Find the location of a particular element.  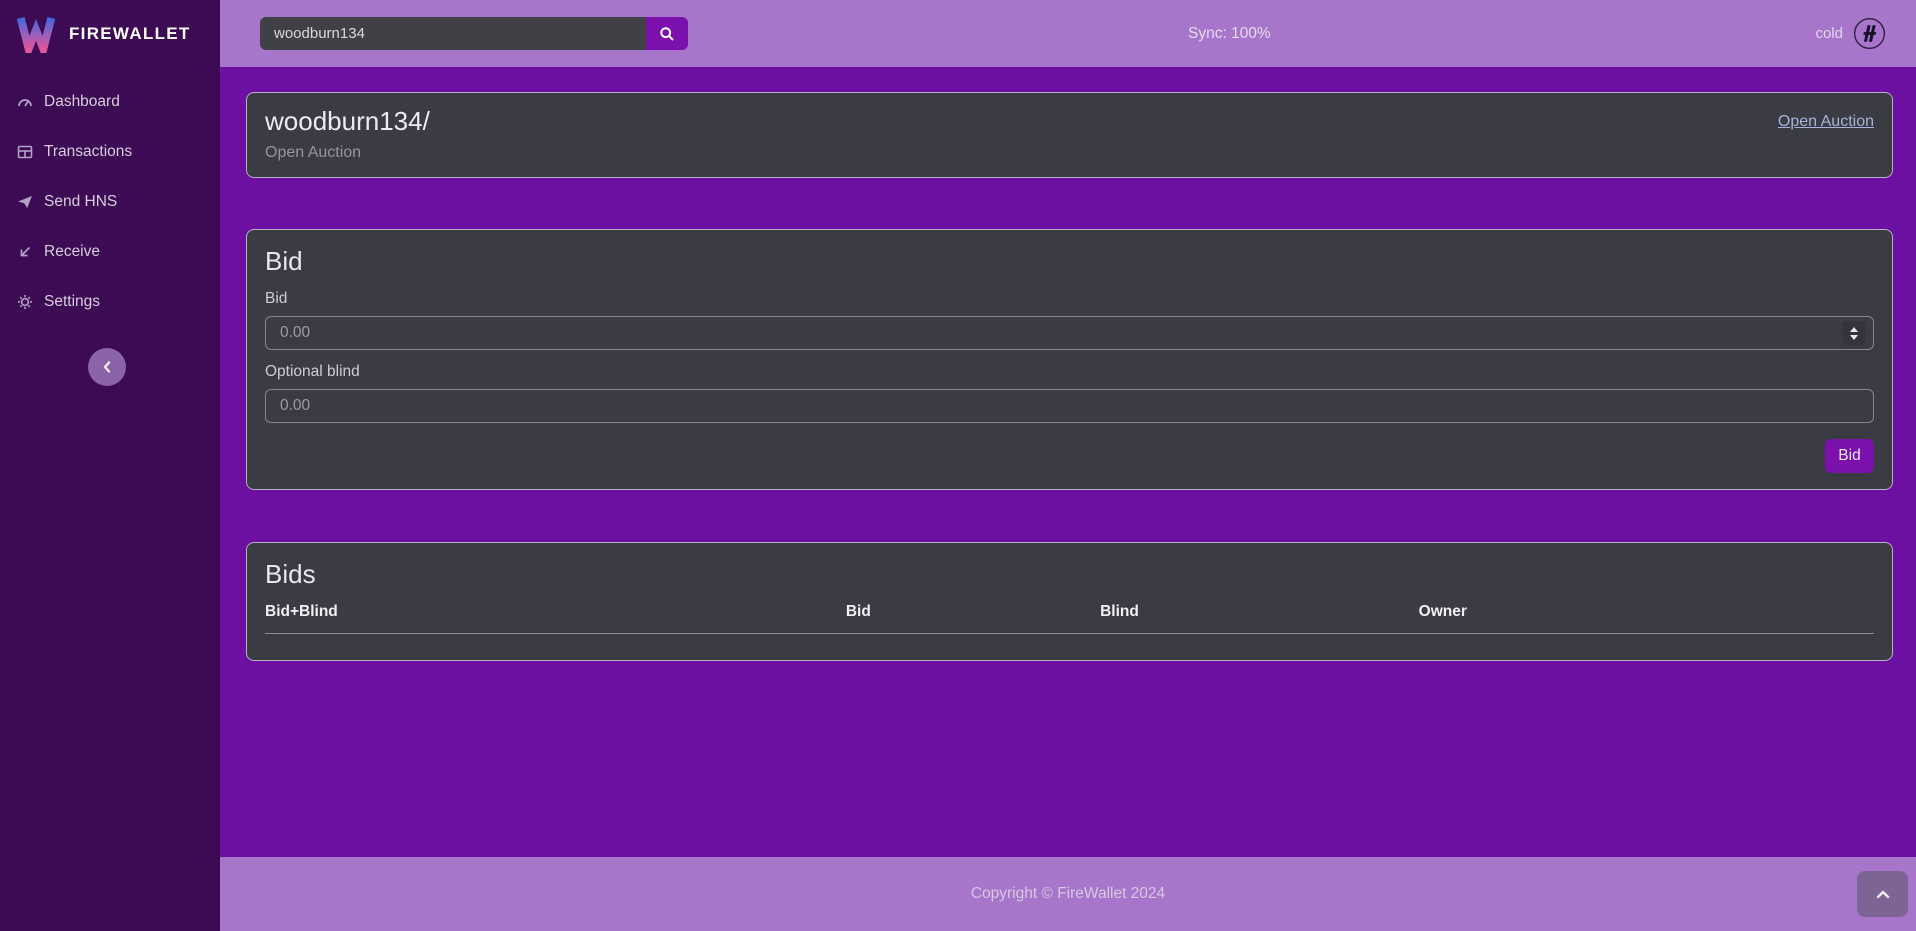

col-header-bid: Bid is located at coordinates (973, 618).